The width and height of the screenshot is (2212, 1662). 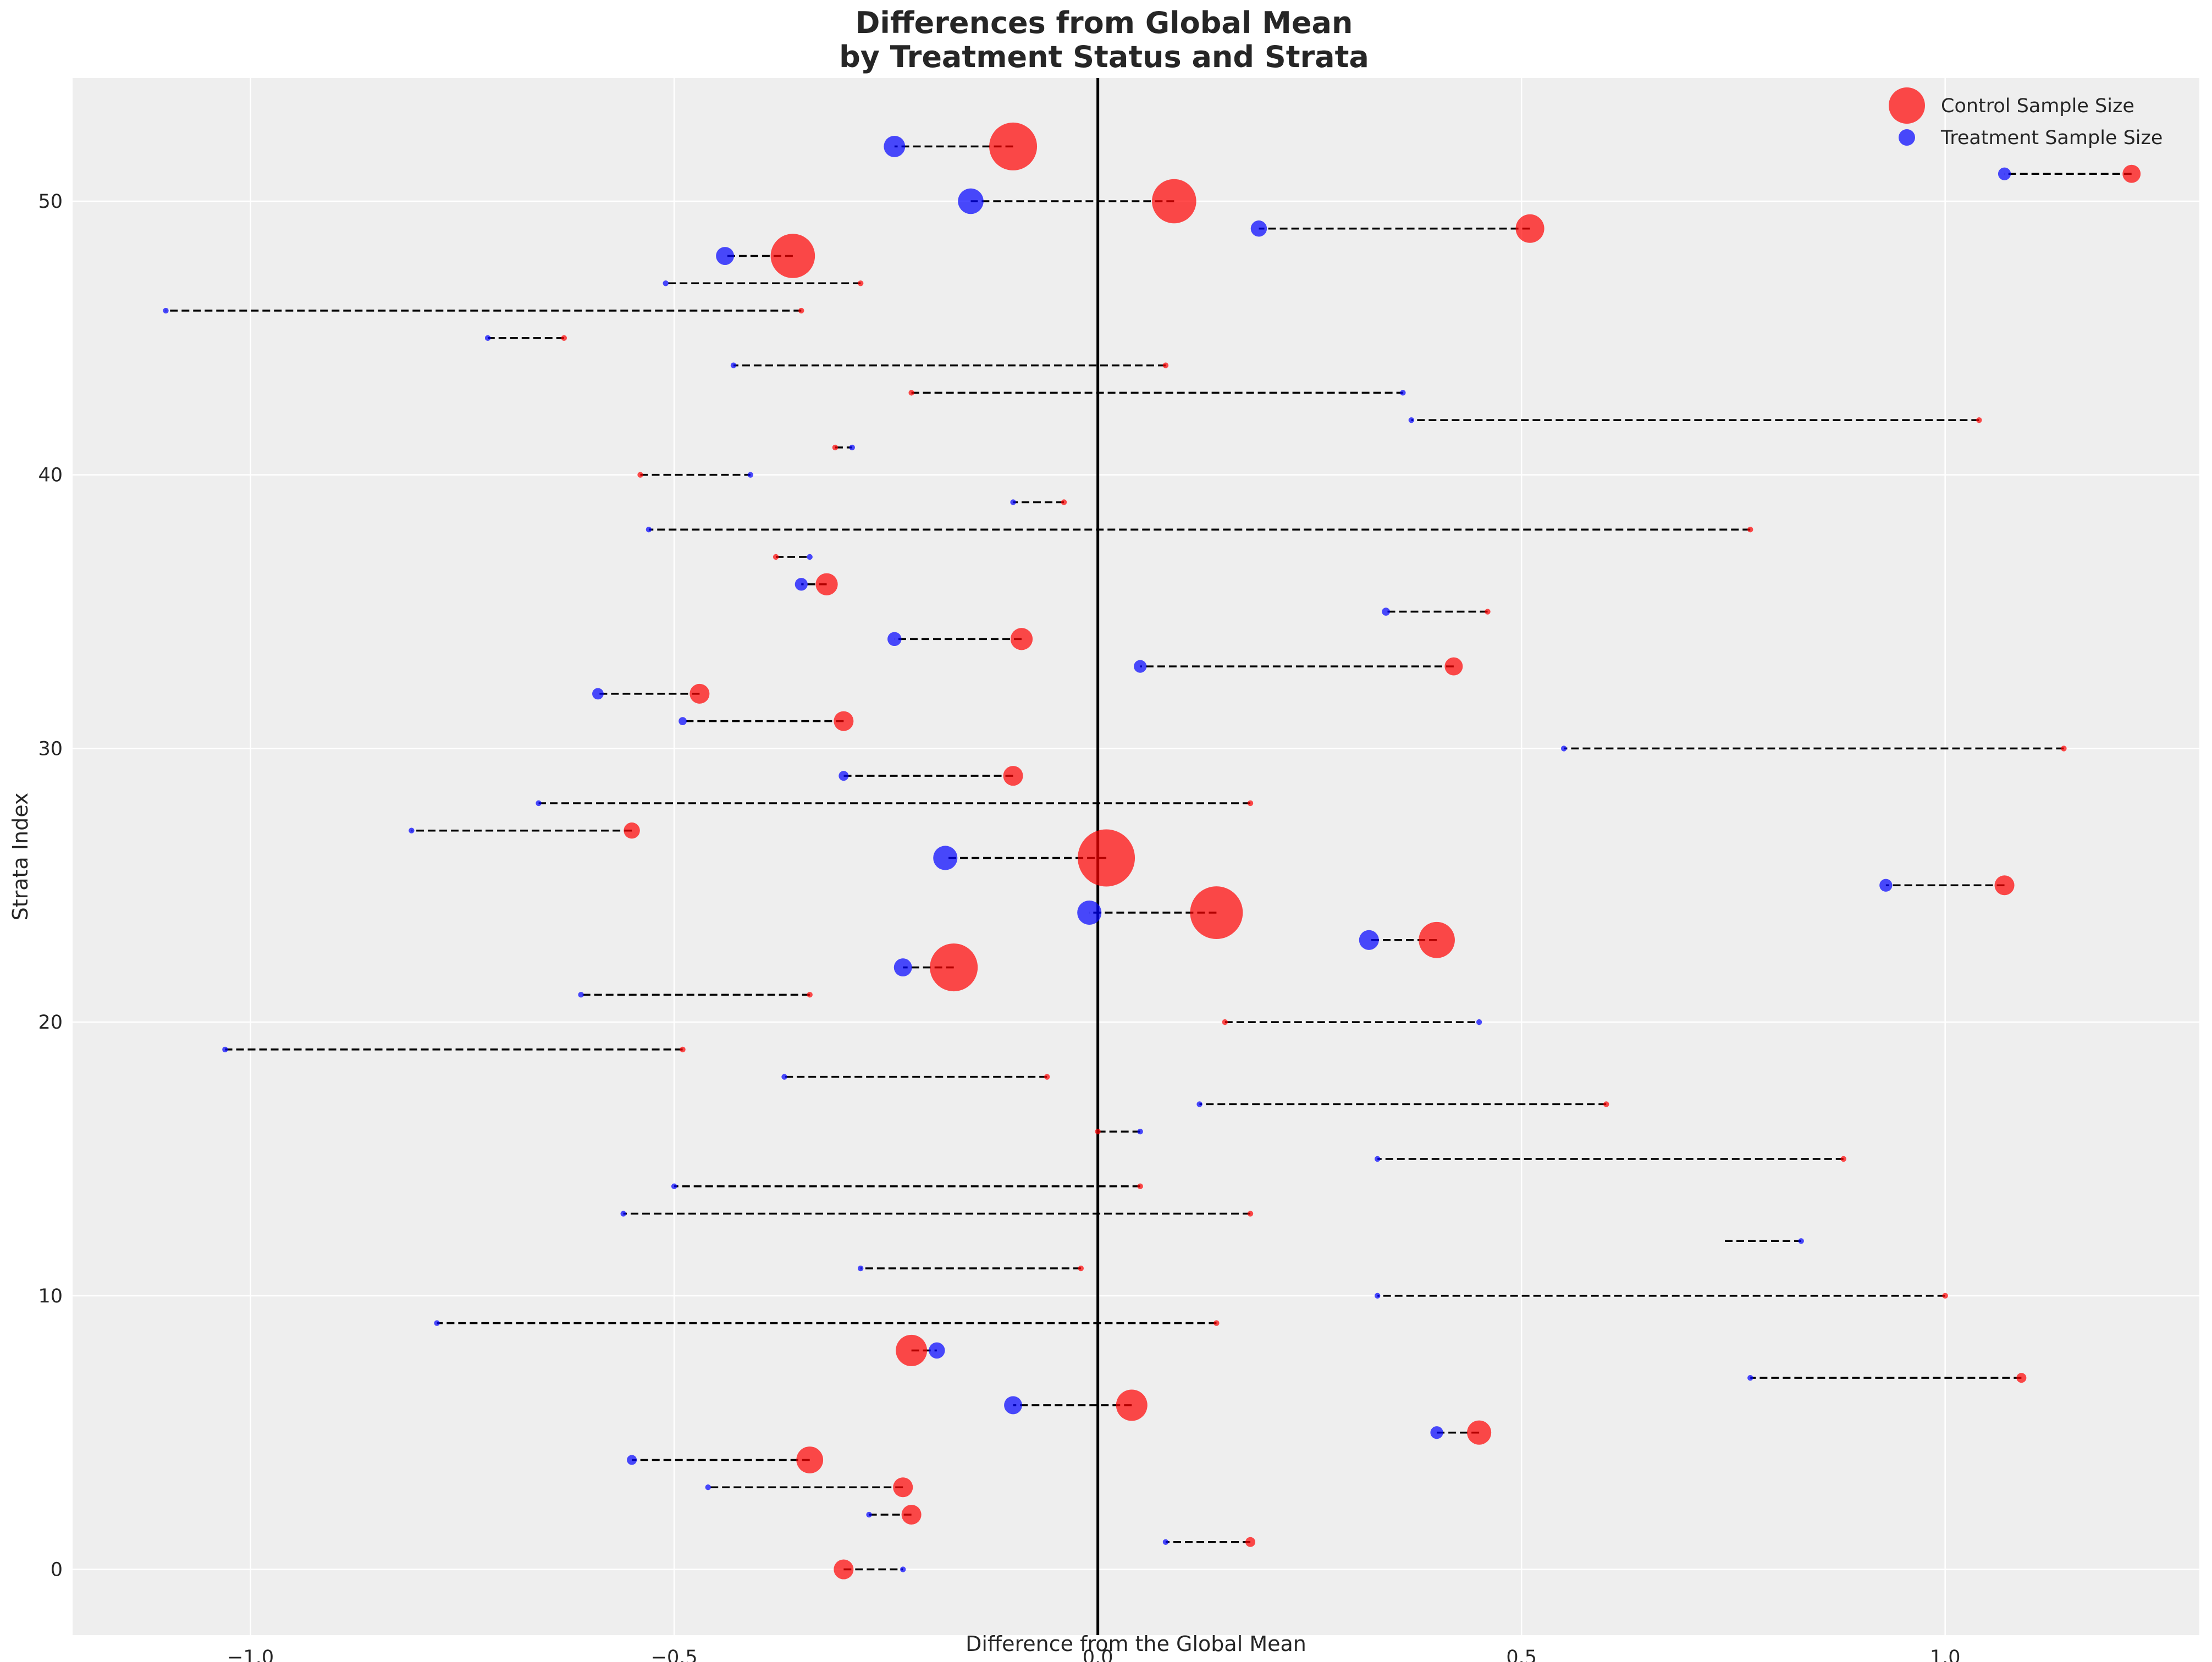 I want to click on x-tick-label: −0.5, so click(x=674, y=1654).